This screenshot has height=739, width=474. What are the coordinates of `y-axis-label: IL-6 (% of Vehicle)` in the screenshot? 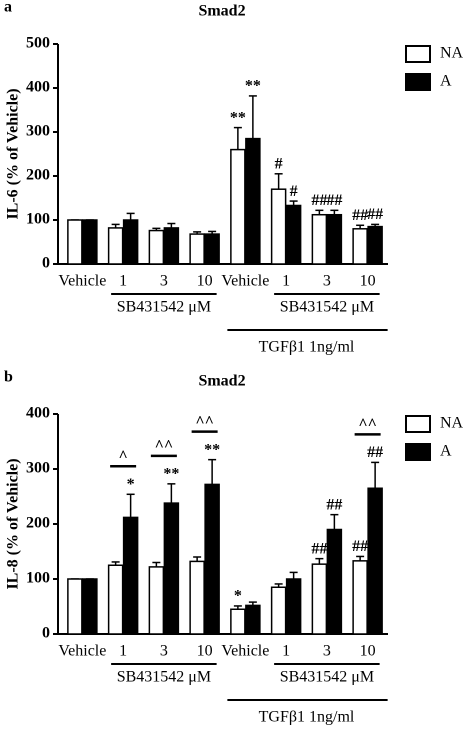 It's located at (13, 153).